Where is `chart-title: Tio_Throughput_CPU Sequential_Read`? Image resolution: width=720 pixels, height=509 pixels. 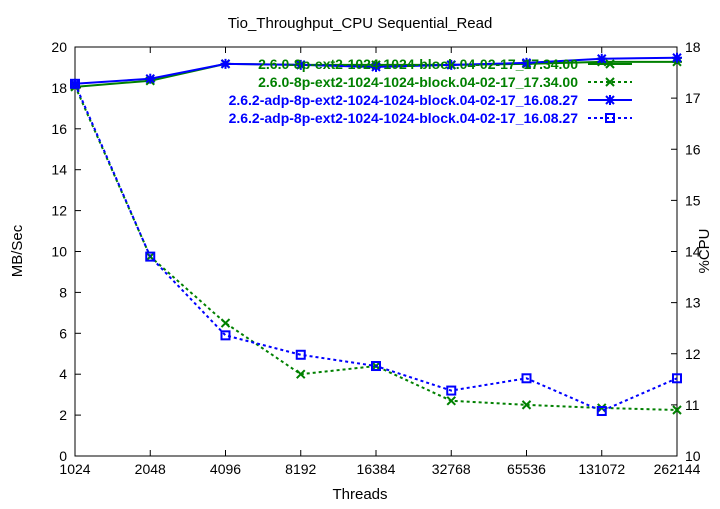
chart-title: Tio_Throughput_CPU Sequential_Read is located at coordinates (360, 23).